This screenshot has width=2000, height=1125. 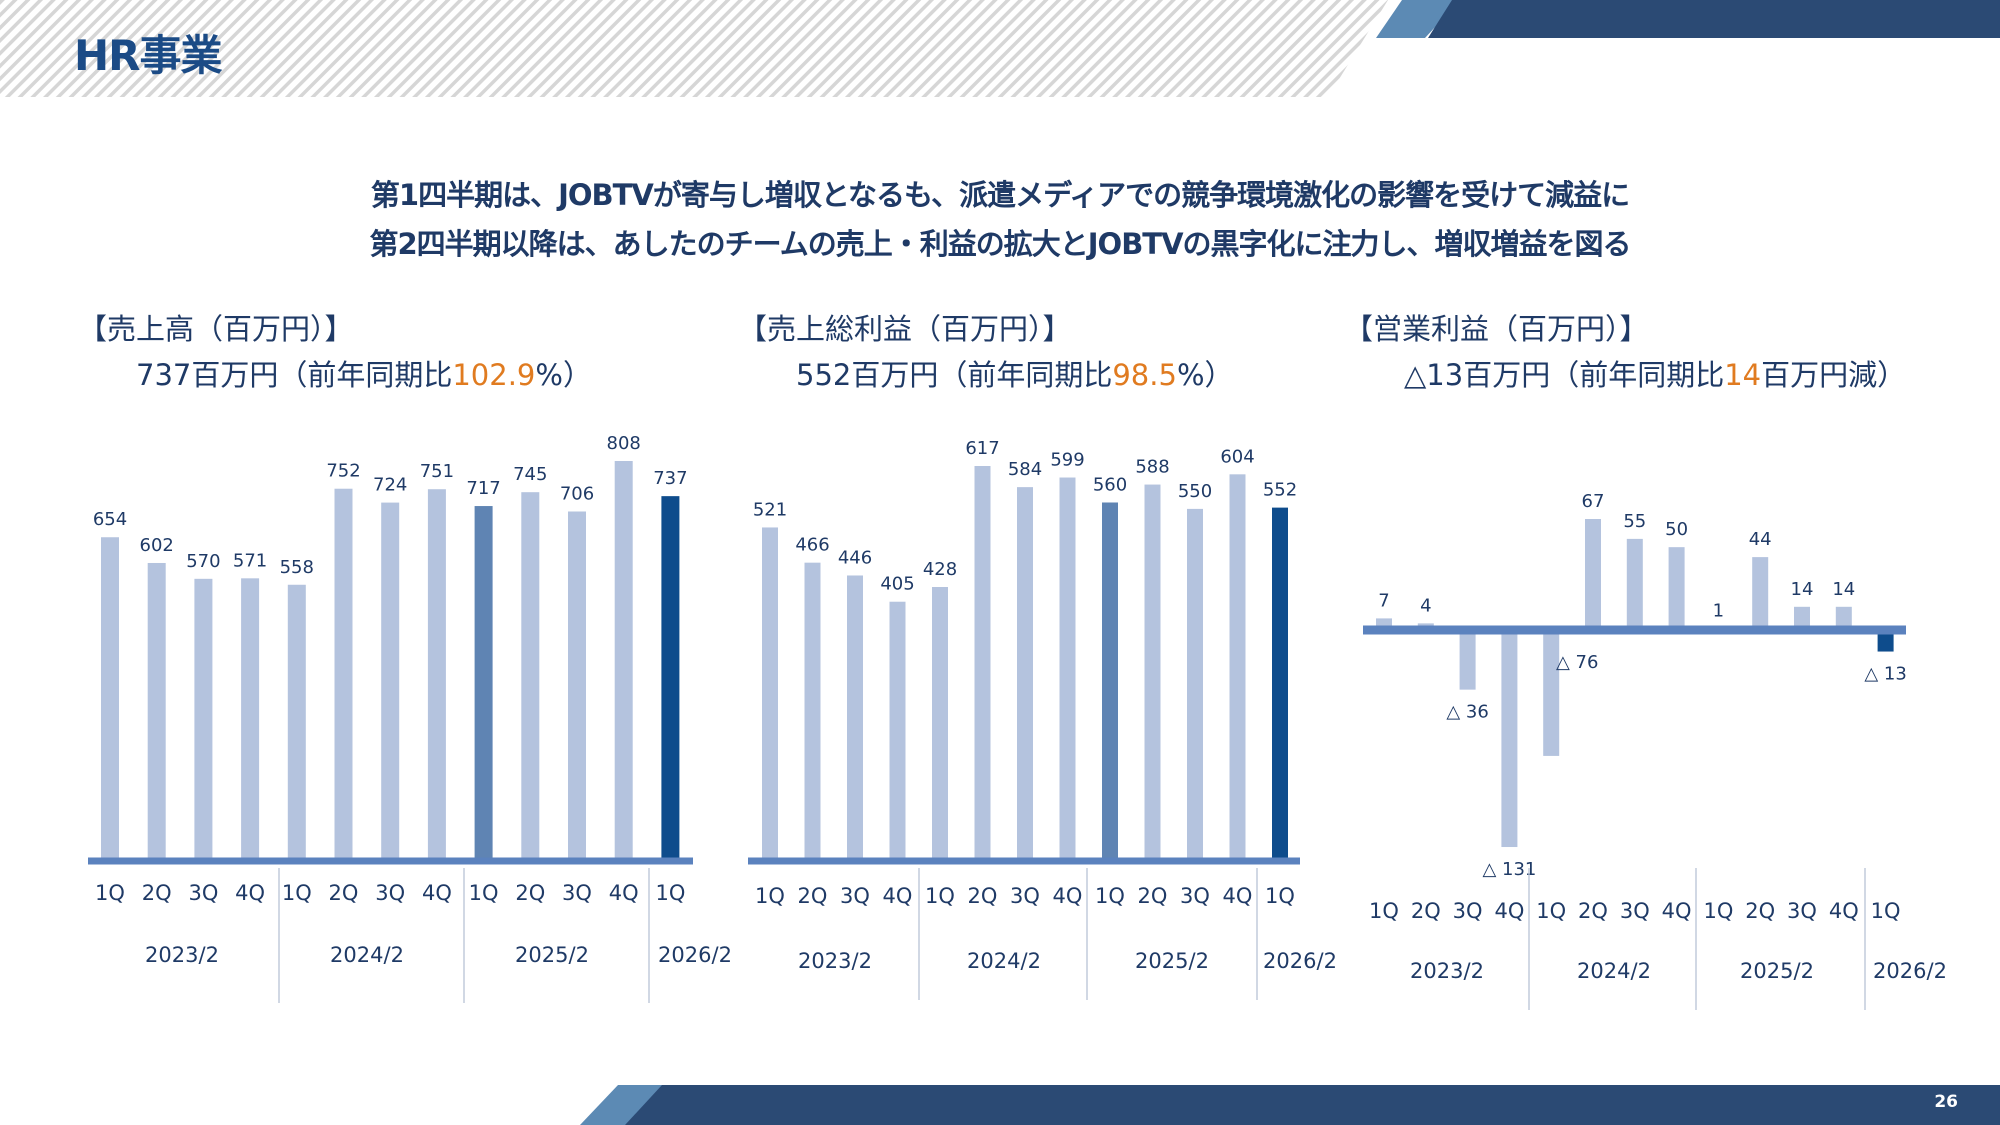 What do you see at coordinates (940, 569) in the screenshot?
I see `gross-profit-data-label: 428` at bounding box center [940, 569].